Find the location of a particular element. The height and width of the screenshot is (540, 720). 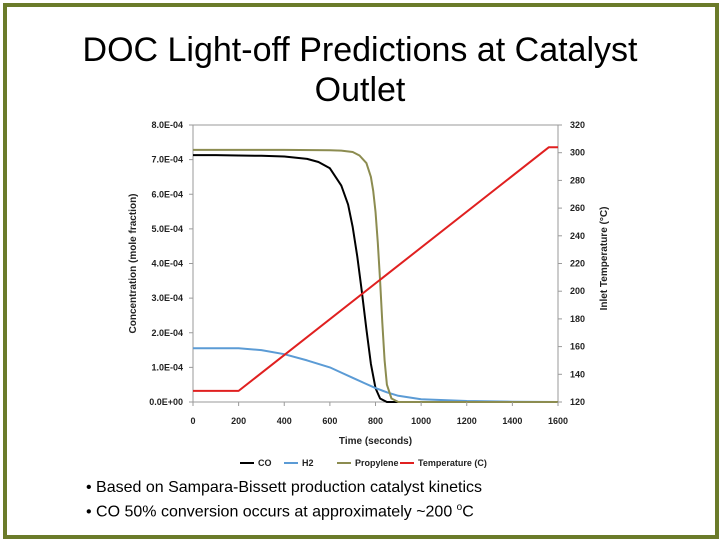

y2-tick-label: 120 is located at coordinates (577, 402).